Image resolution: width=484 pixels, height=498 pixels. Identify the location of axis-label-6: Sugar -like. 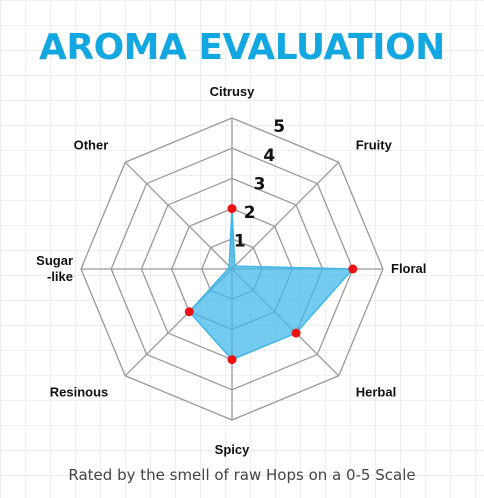
(54, 268).